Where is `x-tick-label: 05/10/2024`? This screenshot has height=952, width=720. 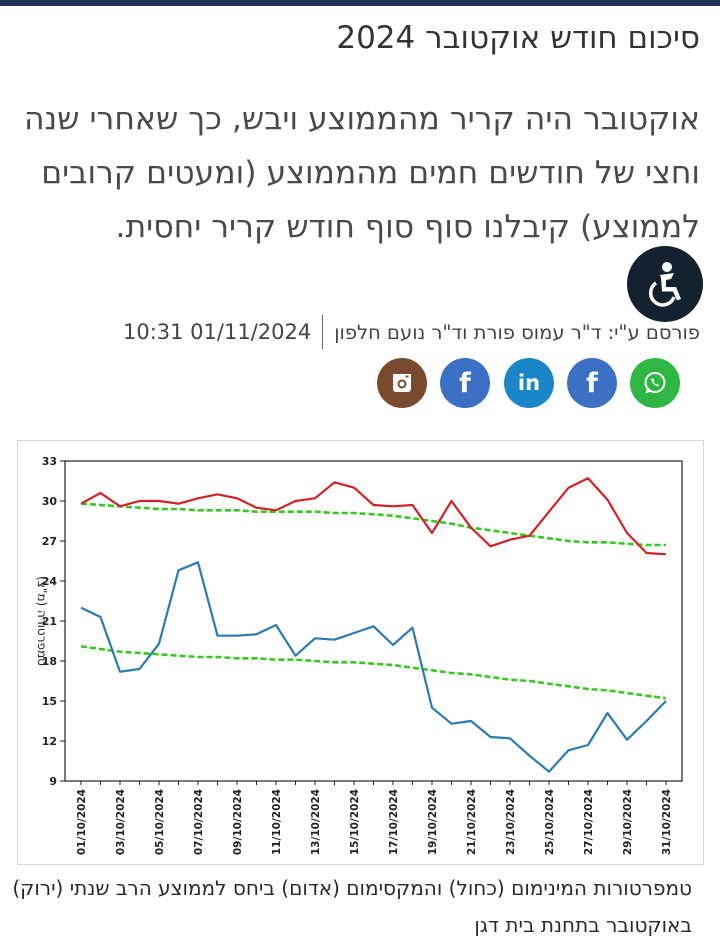
x-tick-label: 05/10/2024 is located at coordinates (160, 822).